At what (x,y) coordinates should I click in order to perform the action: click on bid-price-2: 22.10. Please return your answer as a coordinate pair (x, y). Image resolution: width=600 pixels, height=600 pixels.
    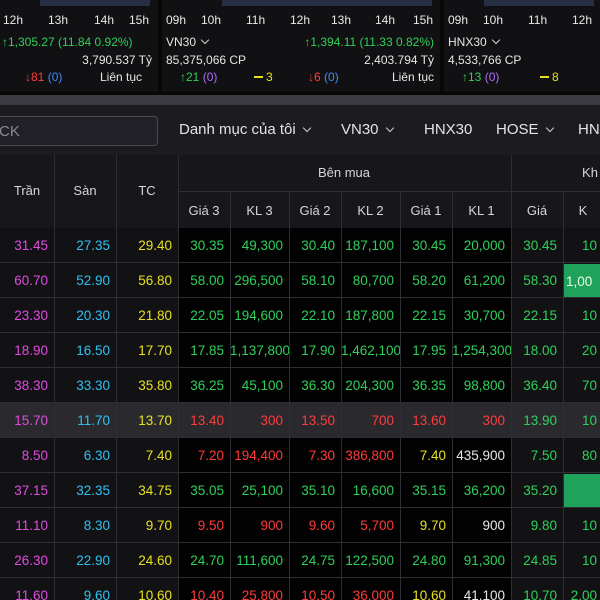
    Looking at the image, I should click on (318, 315).